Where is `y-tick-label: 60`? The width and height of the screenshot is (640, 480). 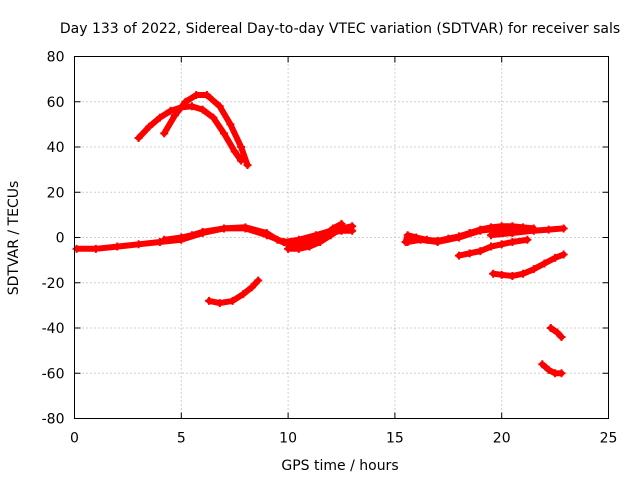 y-tick-label: 60 is located at coordinates (56, 103).